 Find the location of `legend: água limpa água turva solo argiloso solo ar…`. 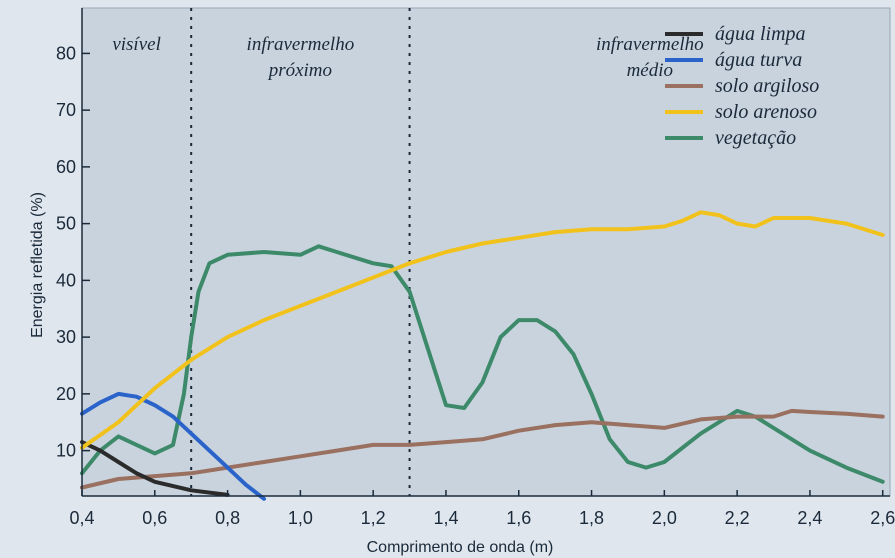

legend: água limpa água turva solo argiloso solo ar… is located at coordinates (742, 86).